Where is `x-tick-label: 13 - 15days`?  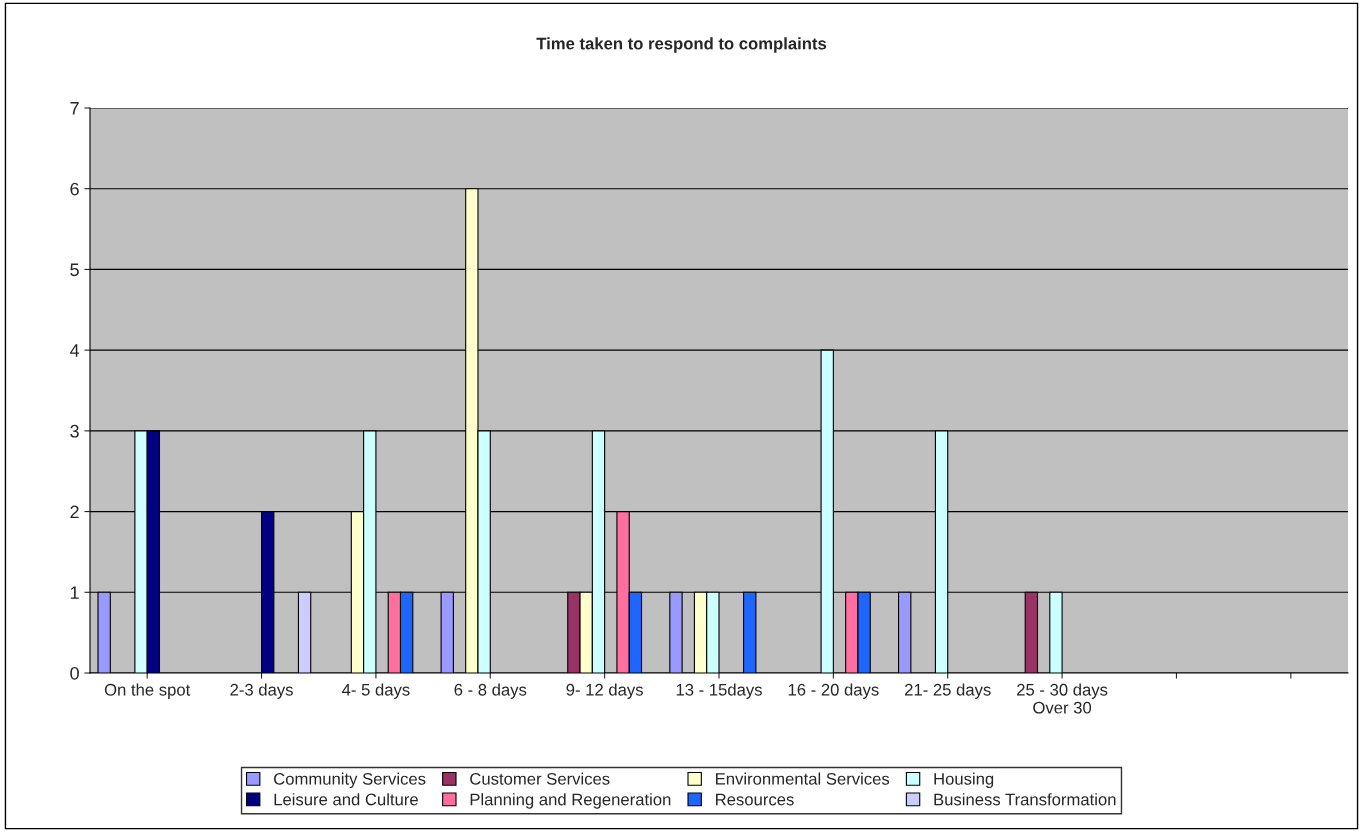 x-tick-label: 13 - 15days is located at coordinates (719, 691).